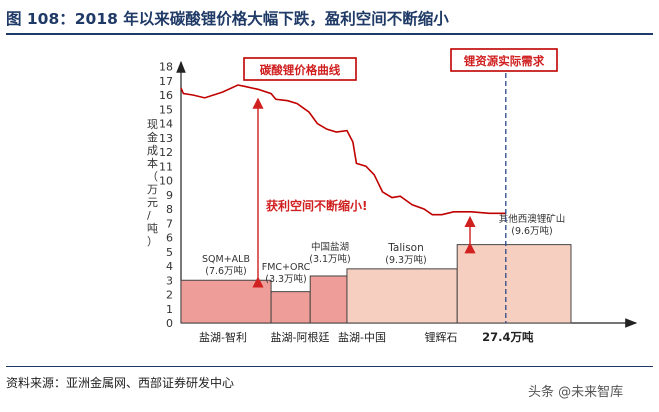 This screenshot has height=412, width=659. Describe the element at coordinates (441, 337) in the screenshot. I see `category-label: 锂辉石` at that location.